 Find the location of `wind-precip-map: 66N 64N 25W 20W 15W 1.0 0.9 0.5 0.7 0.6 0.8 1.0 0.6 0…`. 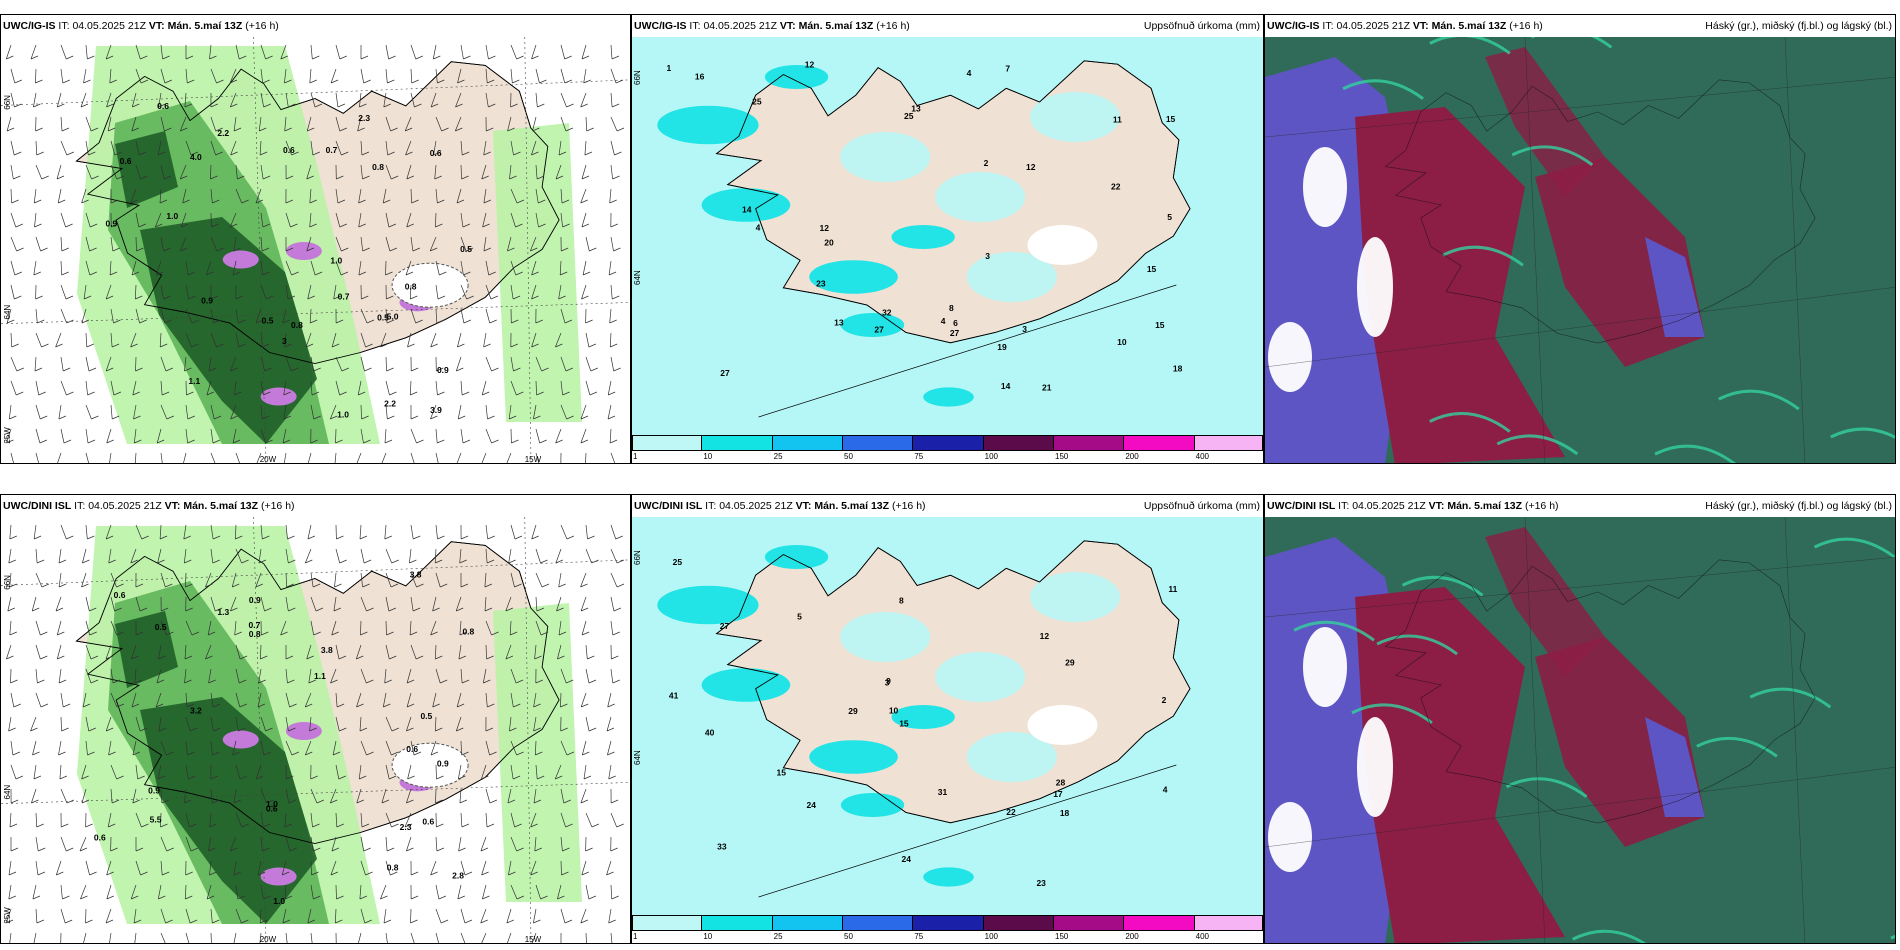

wind-precip-map: 66N 64N 25W 20W 15W 1.0 0.9 0.5 0.7 0.6 0.8 1.0 0.6 0… is located at coordinates (316, 250).